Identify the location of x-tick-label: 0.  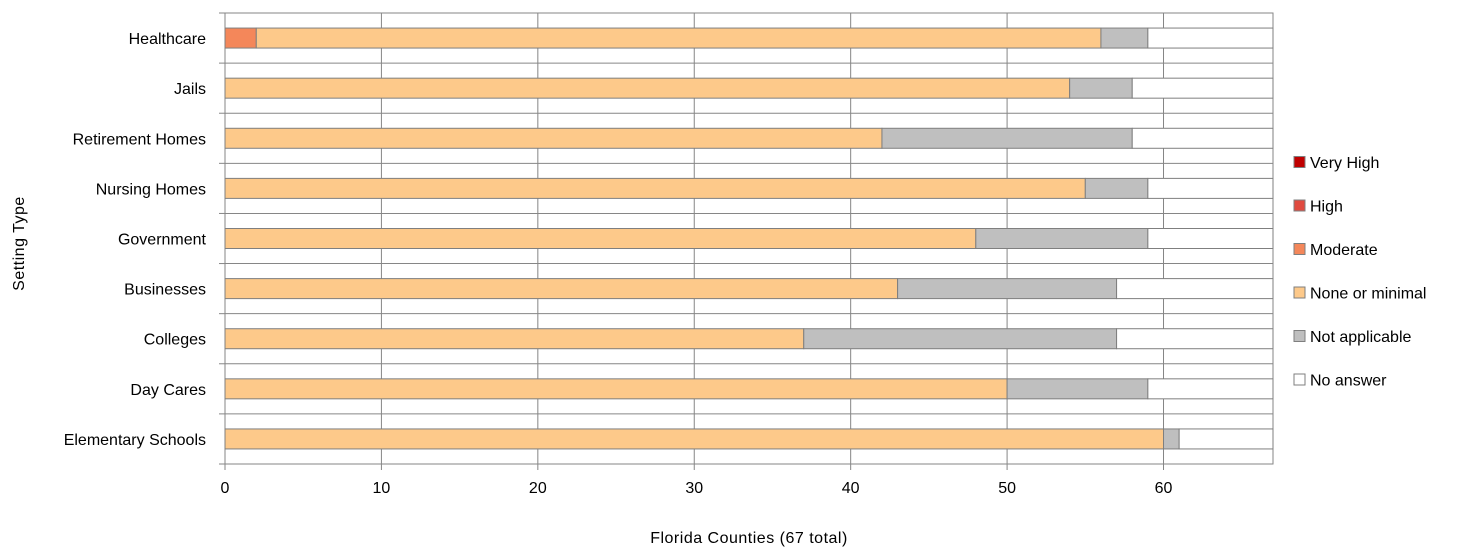
(225, 488).